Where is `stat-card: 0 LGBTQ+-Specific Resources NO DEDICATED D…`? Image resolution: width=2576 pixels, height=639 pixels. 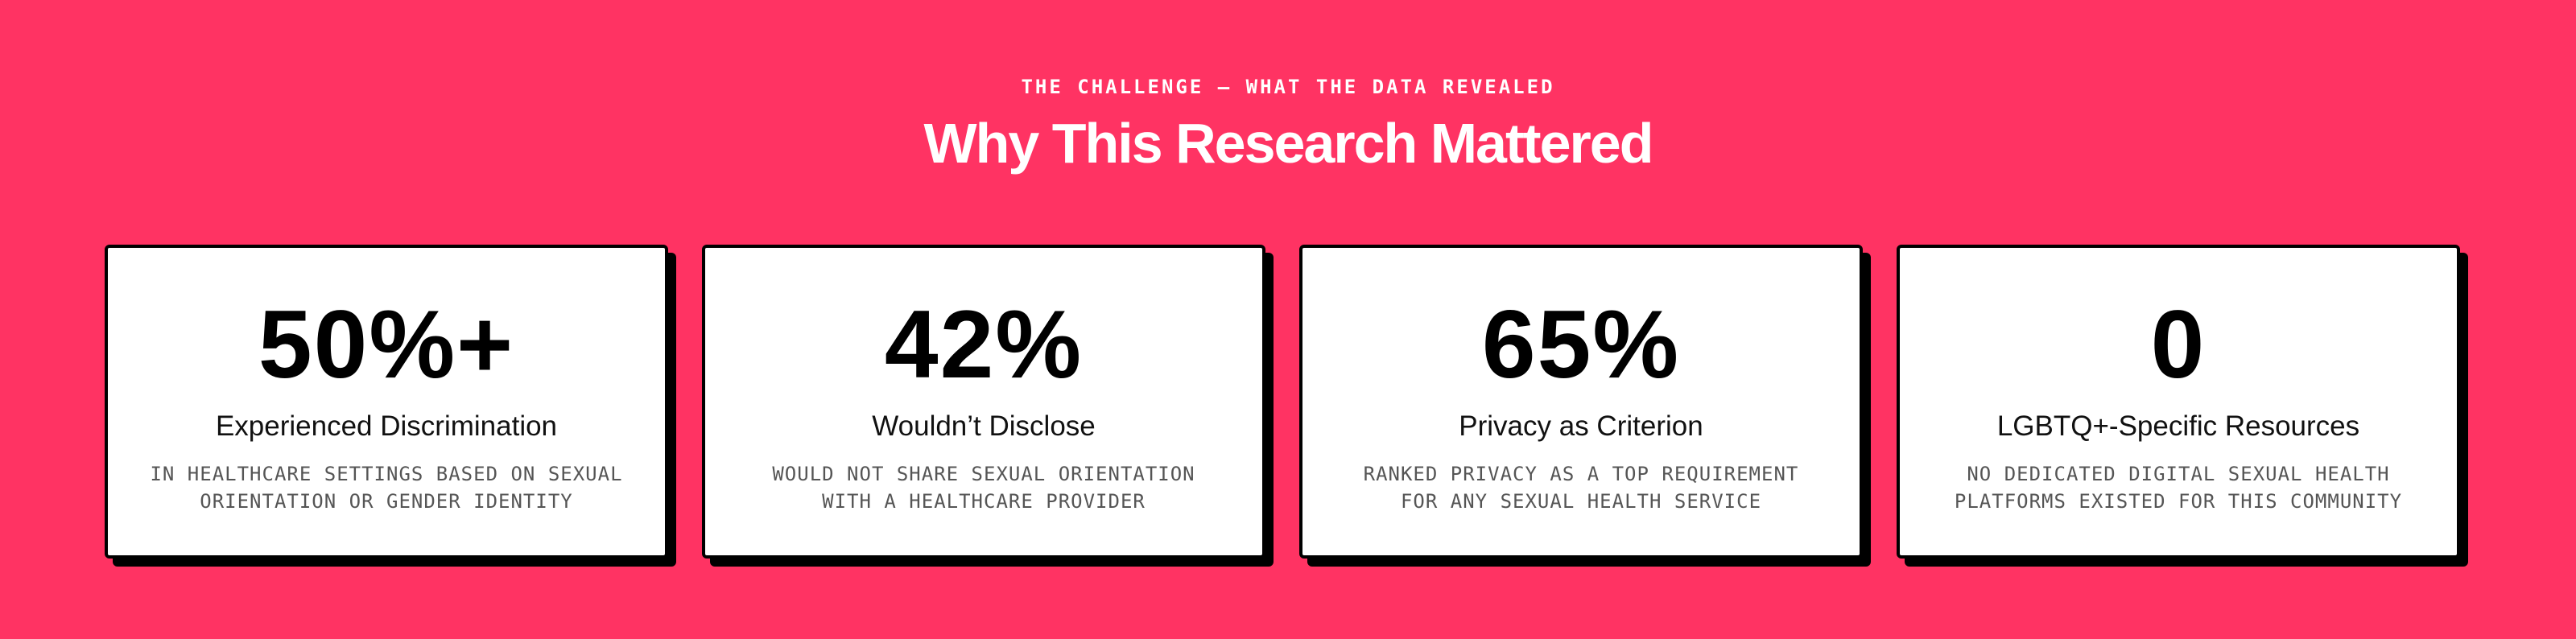 stat-card: 0 LGBTQ+-Specific Resources NO DEDICATED D… is located at coordinates (2178, 402).